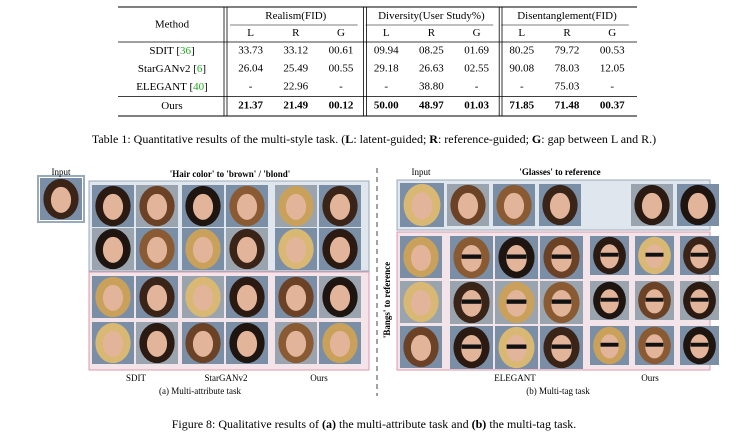  What do you see at coordinates (172, 25) in the screenshot?
I see `column-header: Method` at bounding box center [172, 25].